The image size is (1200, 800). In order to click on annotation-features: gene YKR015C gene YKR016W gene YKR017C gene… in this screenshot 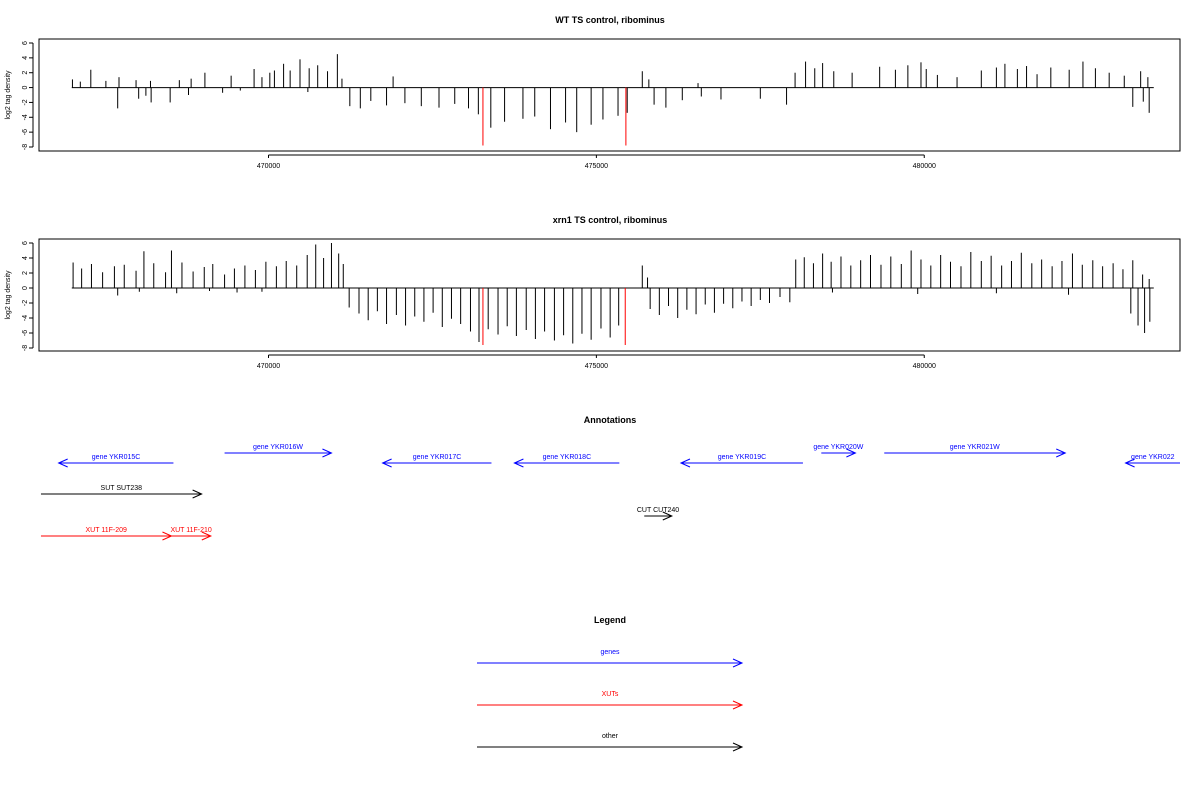, I will do `click(610, 492)`.